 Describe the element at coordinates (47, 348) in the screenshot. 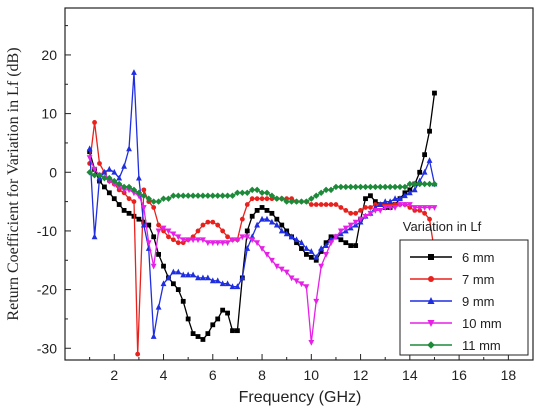

I see `y-tick-label: -30` at that location.